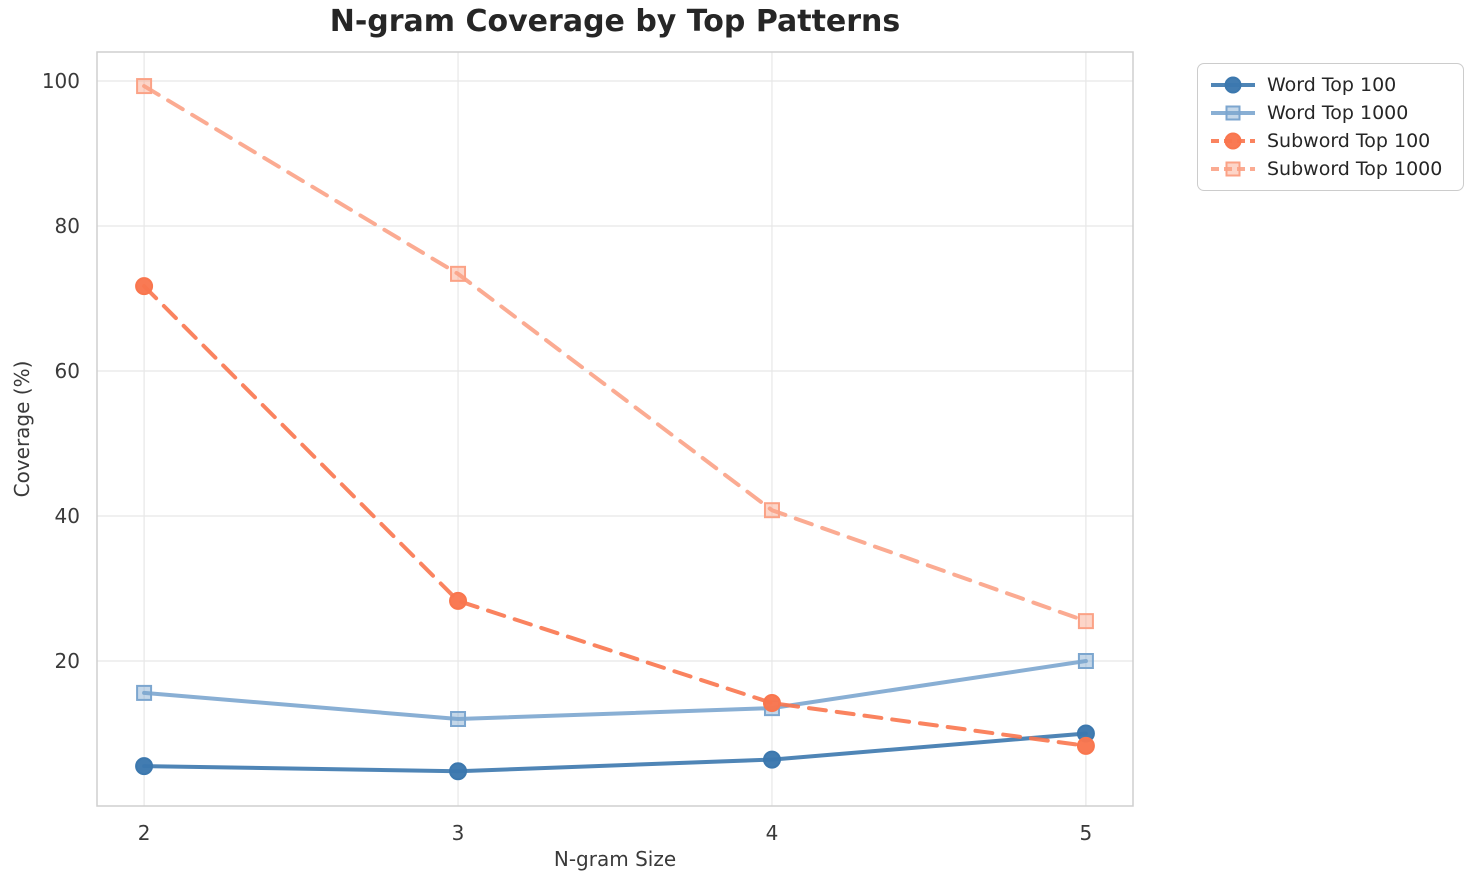 The image size is (1478, 885). What do you see at coordinates (22, 429) in the screenshot?
I see `y-axis-label: Coverage (%)` at bounding box center [22, 429].